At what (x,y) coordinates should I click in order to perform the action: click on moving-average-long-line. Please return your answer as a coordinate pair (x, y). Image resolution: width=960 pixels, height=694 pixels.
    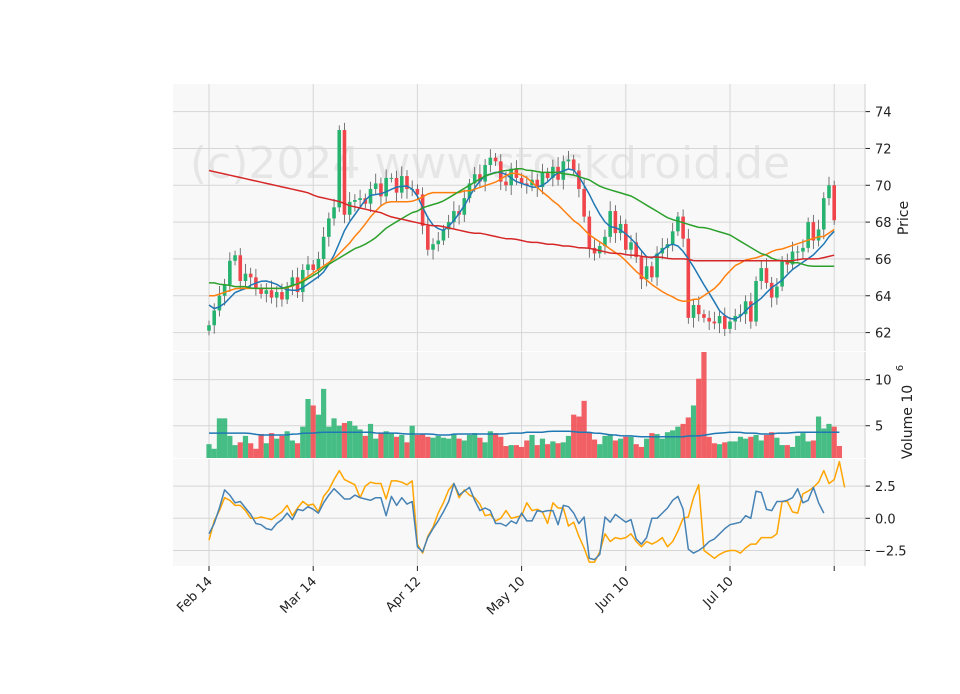
    Looking at the image, I should click on (521, 215).